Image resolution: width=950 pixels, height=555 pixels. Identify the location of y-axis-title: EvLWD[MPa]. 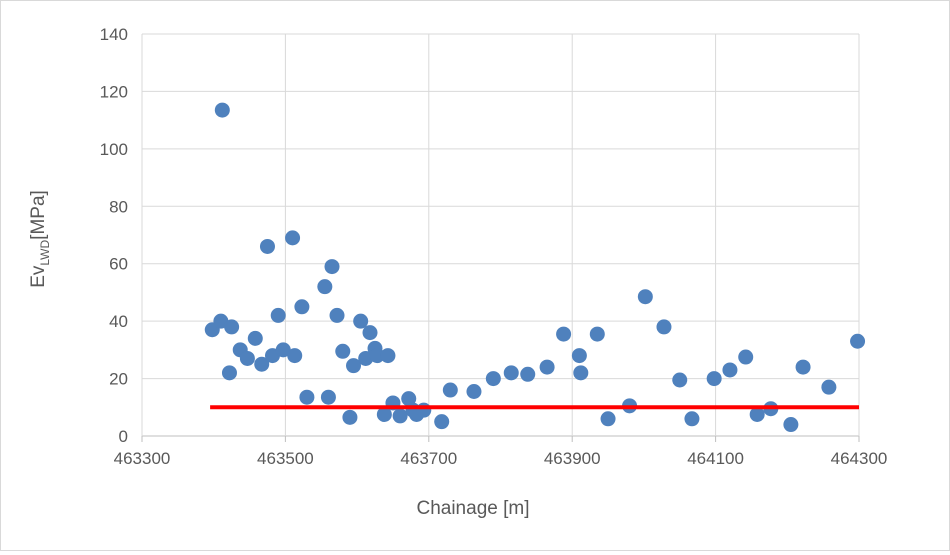
(40, 239).